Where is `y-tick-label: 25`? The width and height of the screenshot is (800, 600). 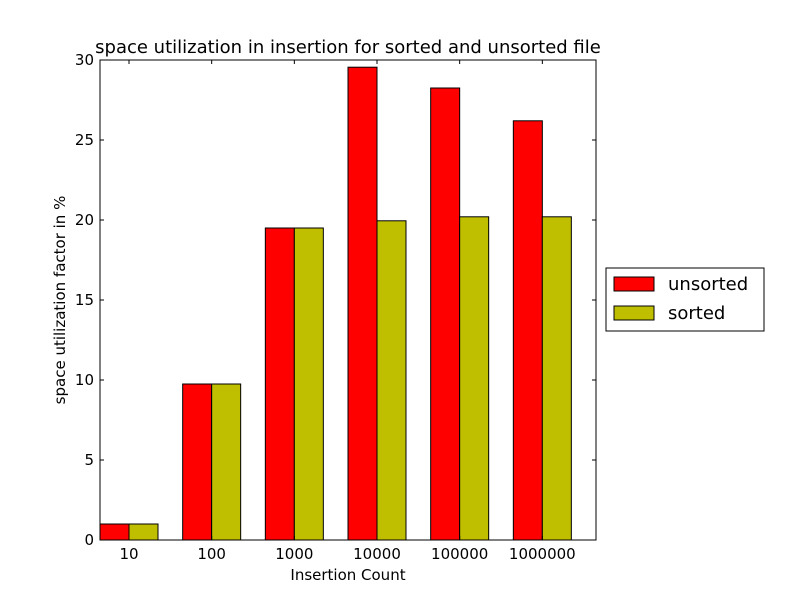
y-tick-label: 25 is located at coordinates (84, 140).